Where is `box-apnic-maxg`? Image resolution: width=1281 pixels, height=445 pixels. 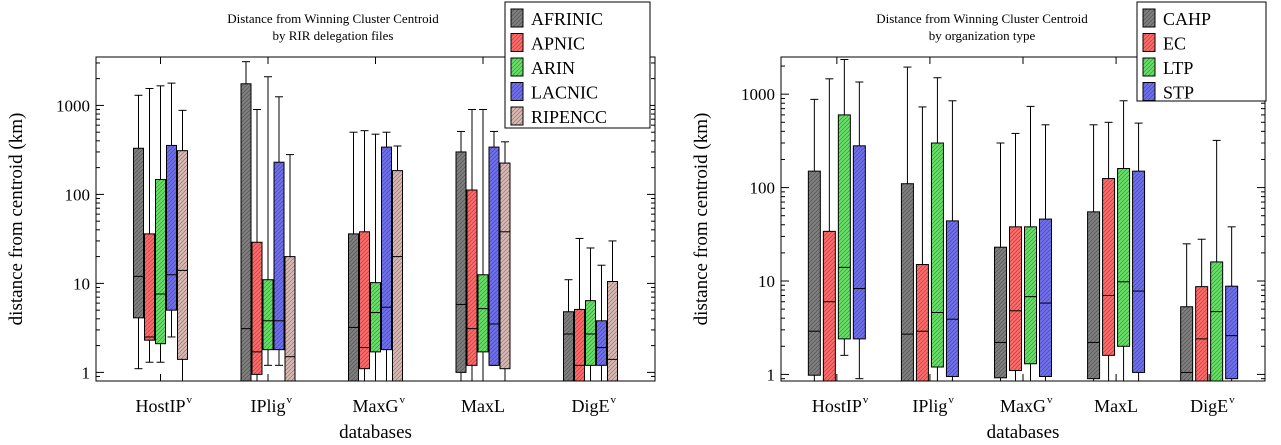 box-apnic-maxg is located at coordinates (364, 256).